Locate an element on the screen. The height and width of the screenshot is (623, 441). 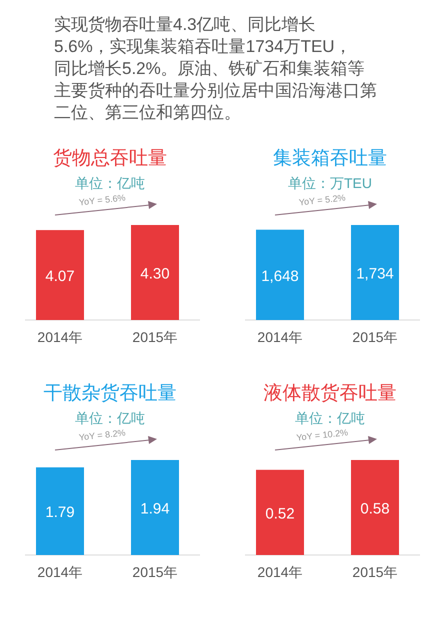
text: 5.6%，实现集装箱吞吐量1734万TEU， is located at coordinates (203, 46).